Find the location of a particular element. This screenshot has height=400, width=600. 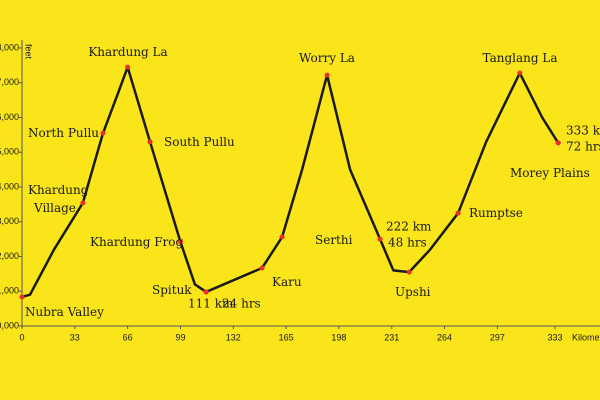

x-tick-label: 0 is located at coordinates (21, 337).